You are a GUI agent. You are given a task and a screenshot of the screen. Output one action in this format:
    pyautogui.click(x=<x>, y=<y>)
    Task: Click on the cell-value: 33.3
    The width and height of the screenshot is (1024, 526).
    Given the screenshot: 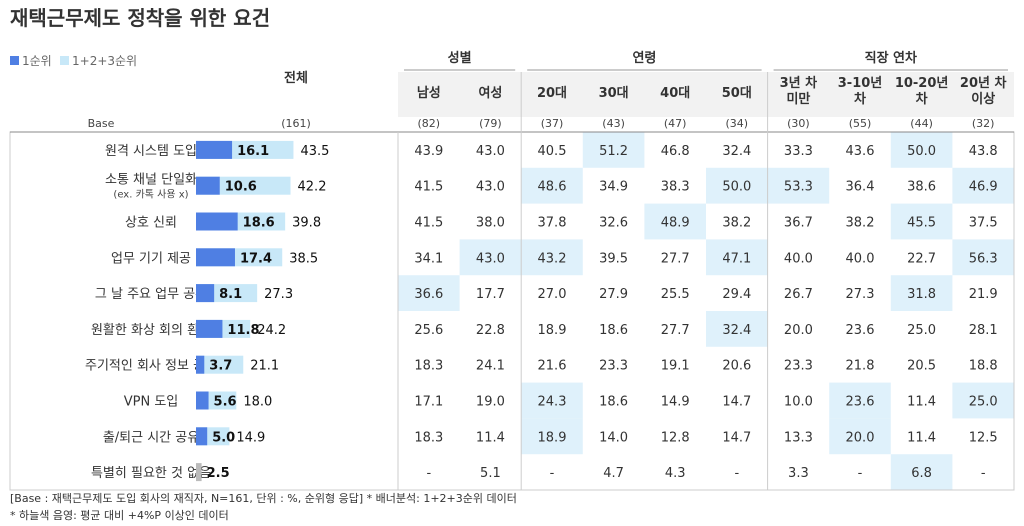 What is the action you would take?
    pyautogui.click(x=798, y=151)
    